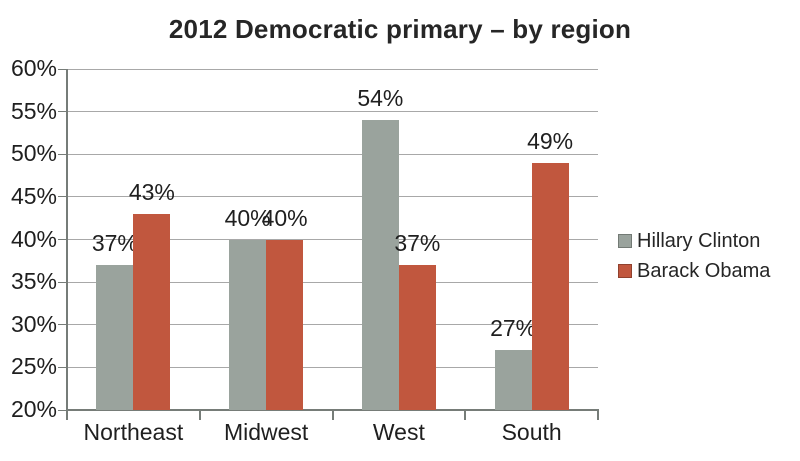  What do you see at coordinates (33, 409) in the screenshot?
I see `y-axis-tick-label: 20%` at bounding box center [33, 409].